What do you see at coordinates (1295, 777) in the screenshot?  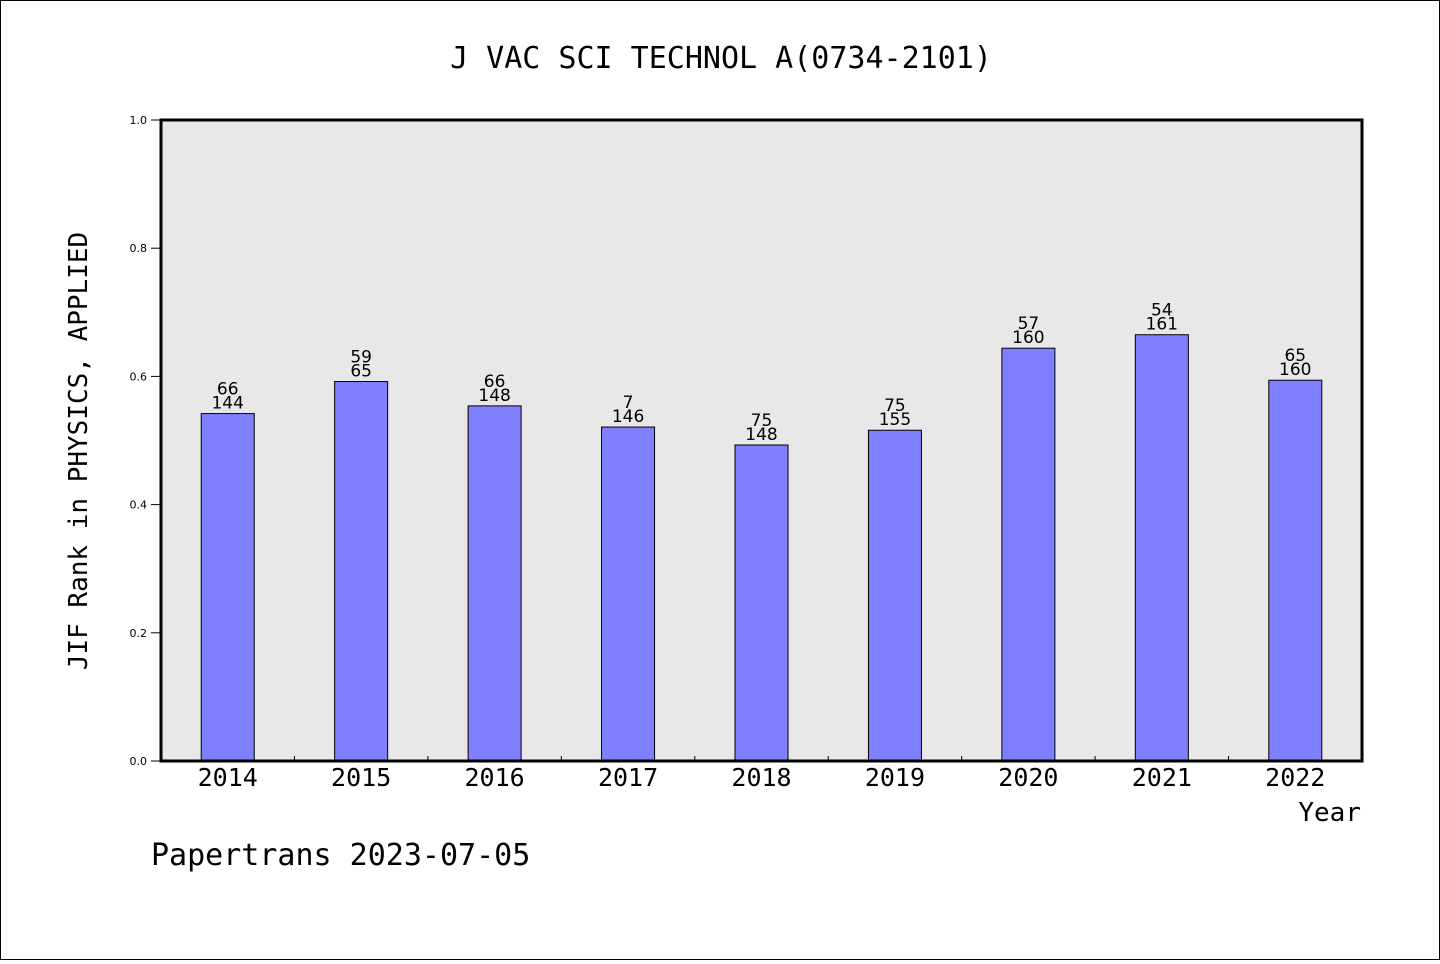 I see `x-tick-label: 2022` at bounding box center [1295, 777].